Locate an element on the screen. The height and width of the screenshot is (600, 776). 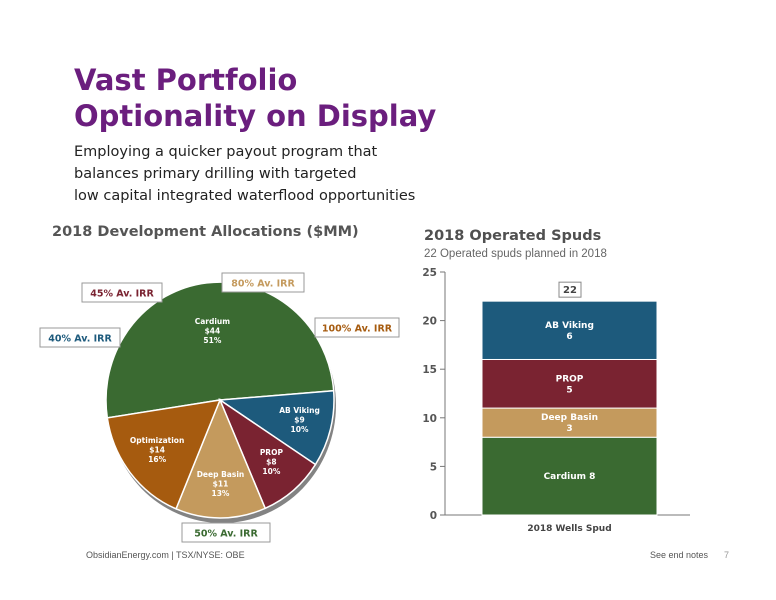
pie-label-prop: PROP $8 10% is located at coordinates (272, 462).